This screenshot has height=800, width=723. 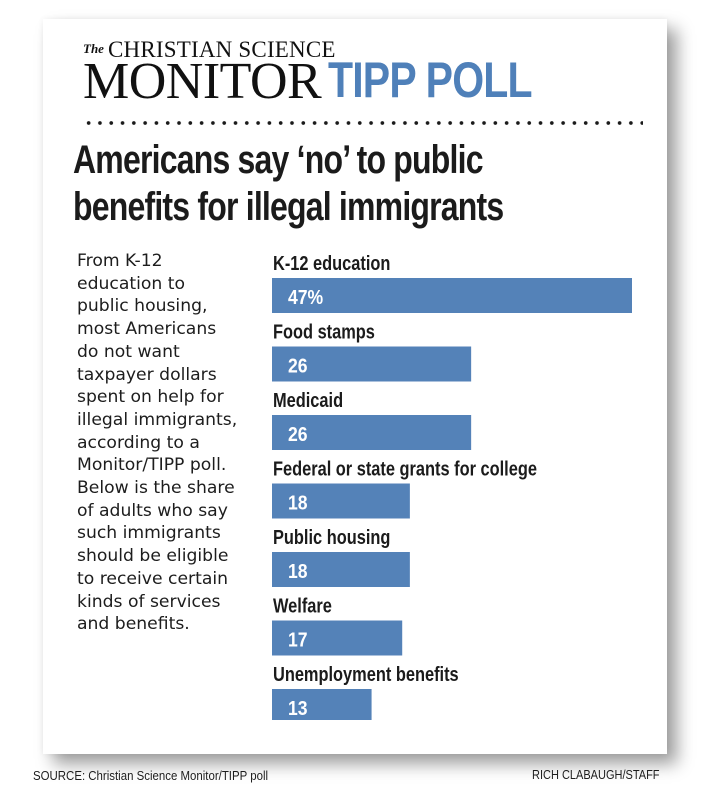 What do you see at coordinates (596, 775) in the screenshot?
I see `credit-note: RICH CLABAUGH/STAFF` at bounding box center [596, 775].